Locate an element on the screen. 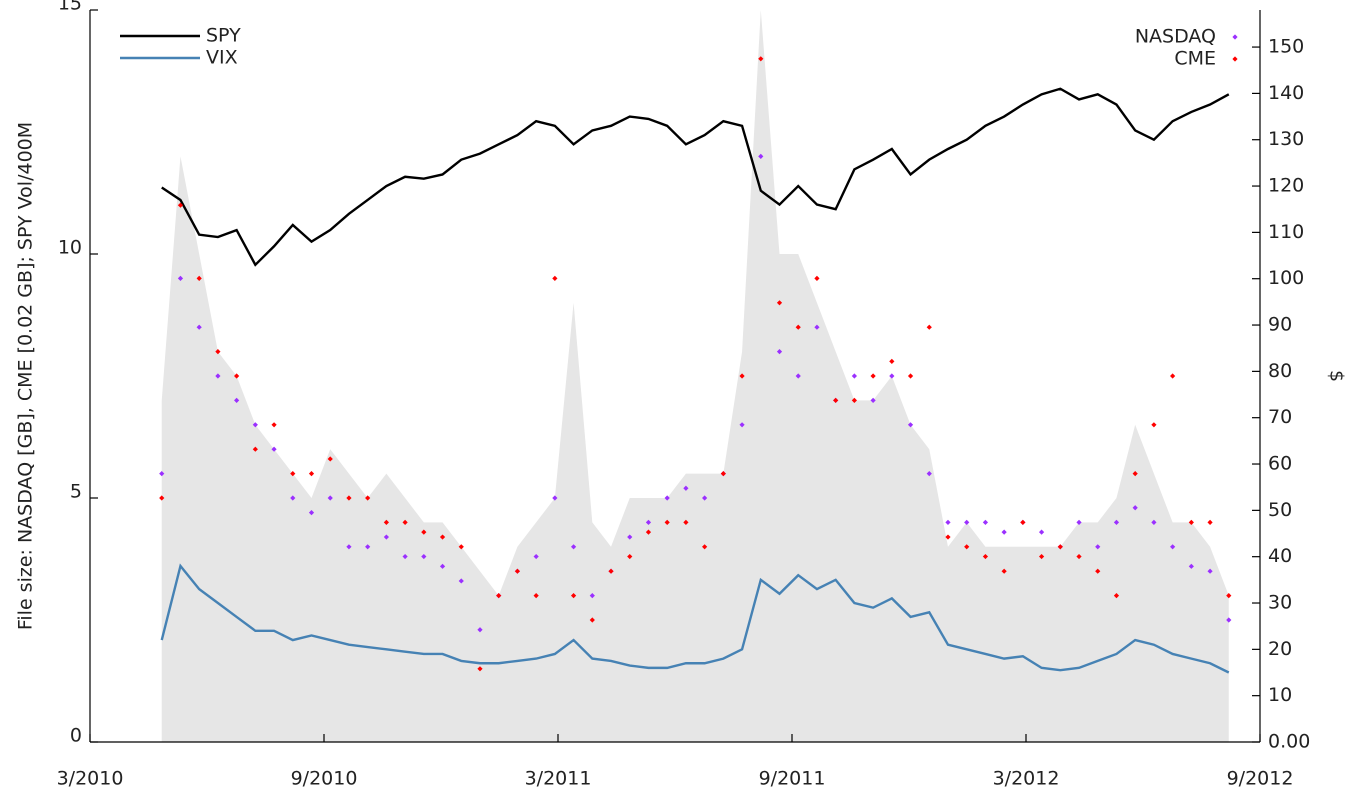  y2-tick-label: 60 is located at coordinates (1280, 464).